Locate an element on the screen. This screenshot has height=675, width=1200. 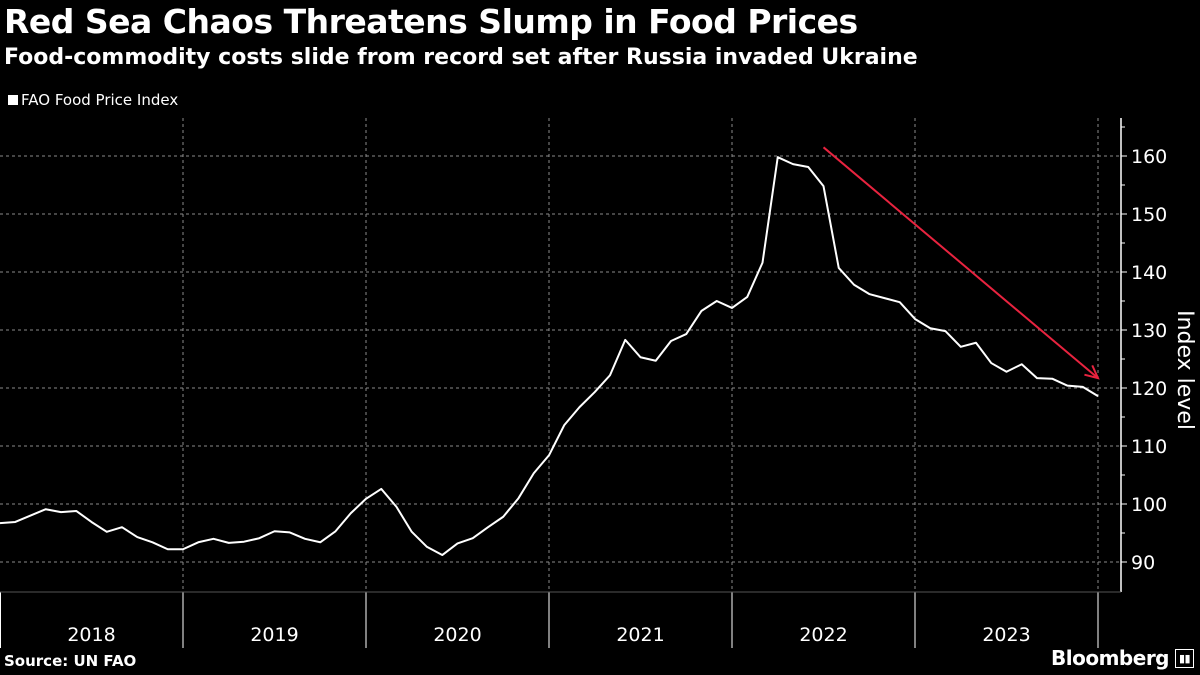
y-tick-label: 160 is located at coordinates (1149, 157).